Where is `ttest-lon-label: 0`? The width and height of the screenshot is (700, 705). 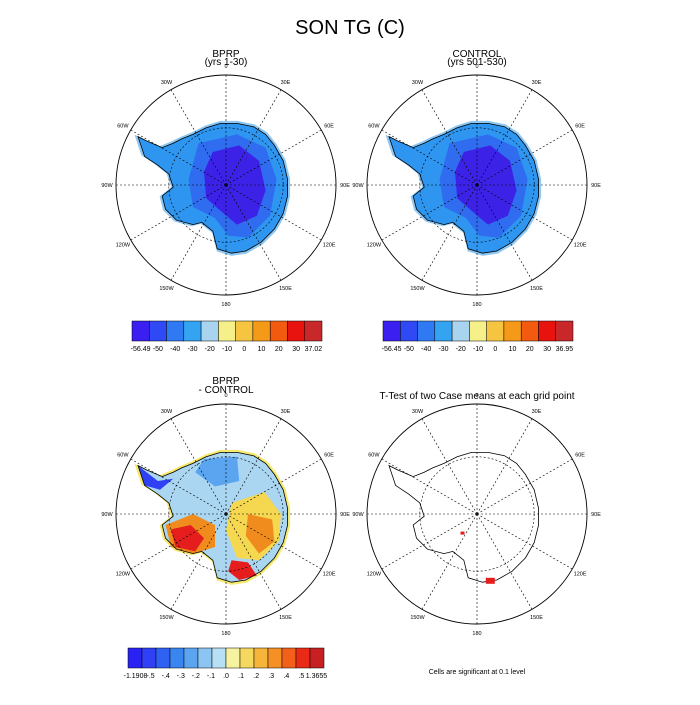 ttest-lon-label: 0 is located at coordinates (476, 396).